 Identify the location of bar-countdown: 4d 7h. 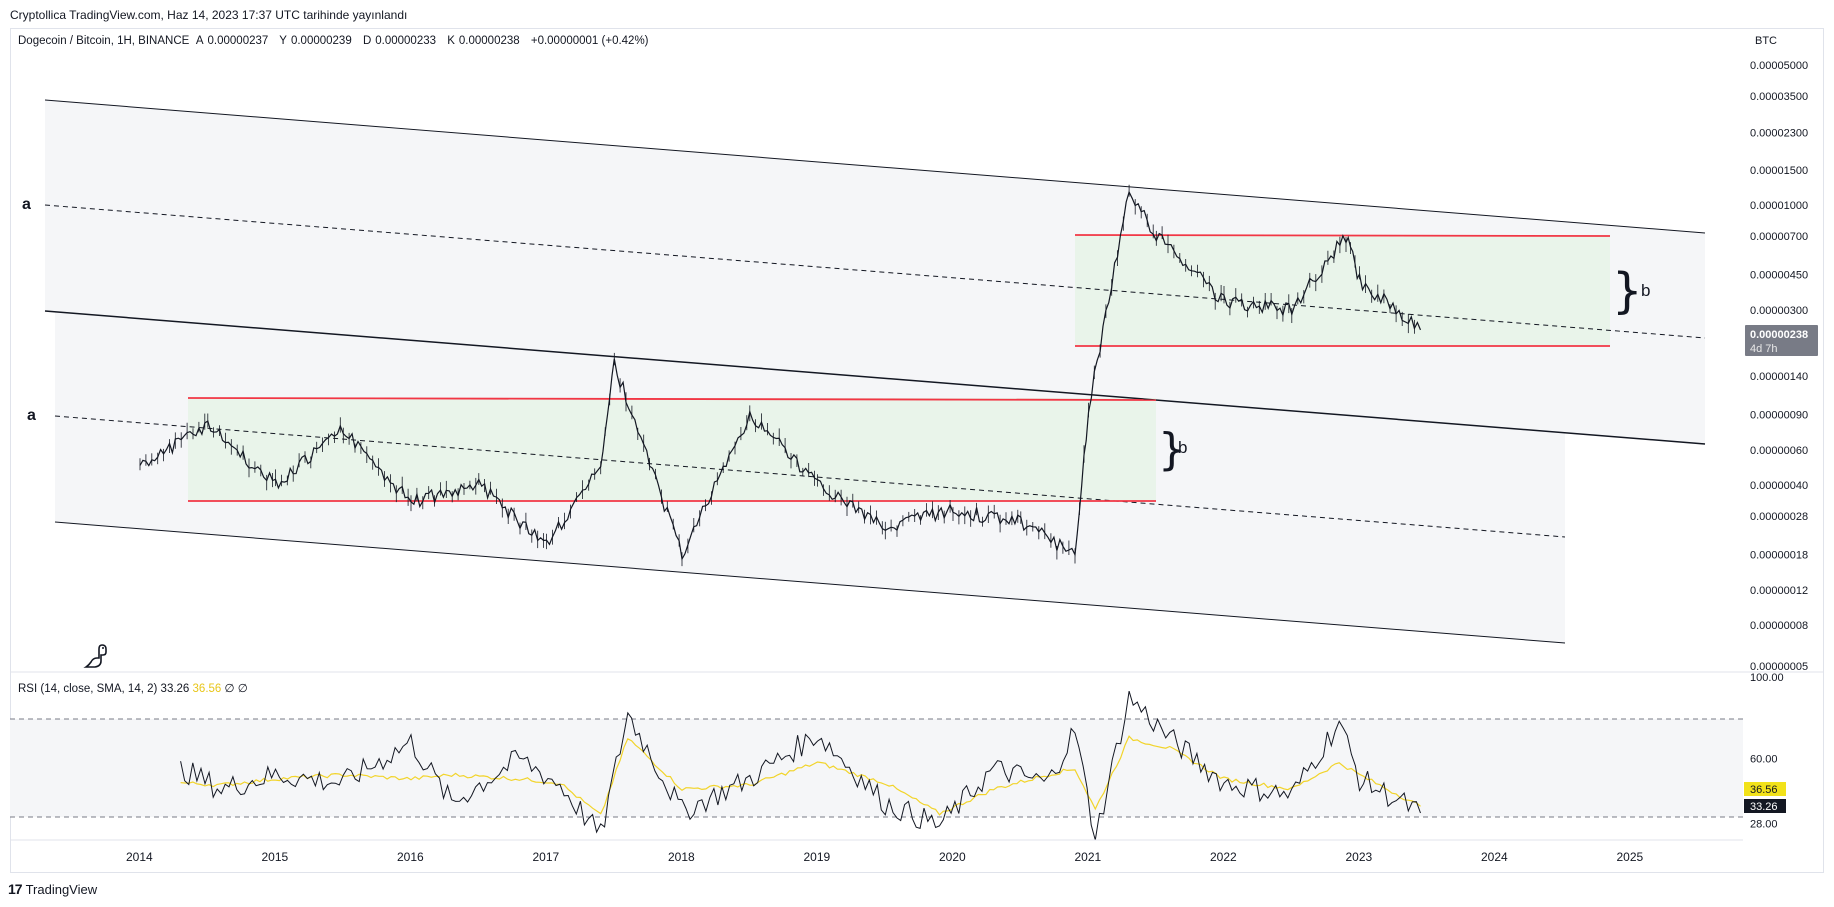
(1764, 349).